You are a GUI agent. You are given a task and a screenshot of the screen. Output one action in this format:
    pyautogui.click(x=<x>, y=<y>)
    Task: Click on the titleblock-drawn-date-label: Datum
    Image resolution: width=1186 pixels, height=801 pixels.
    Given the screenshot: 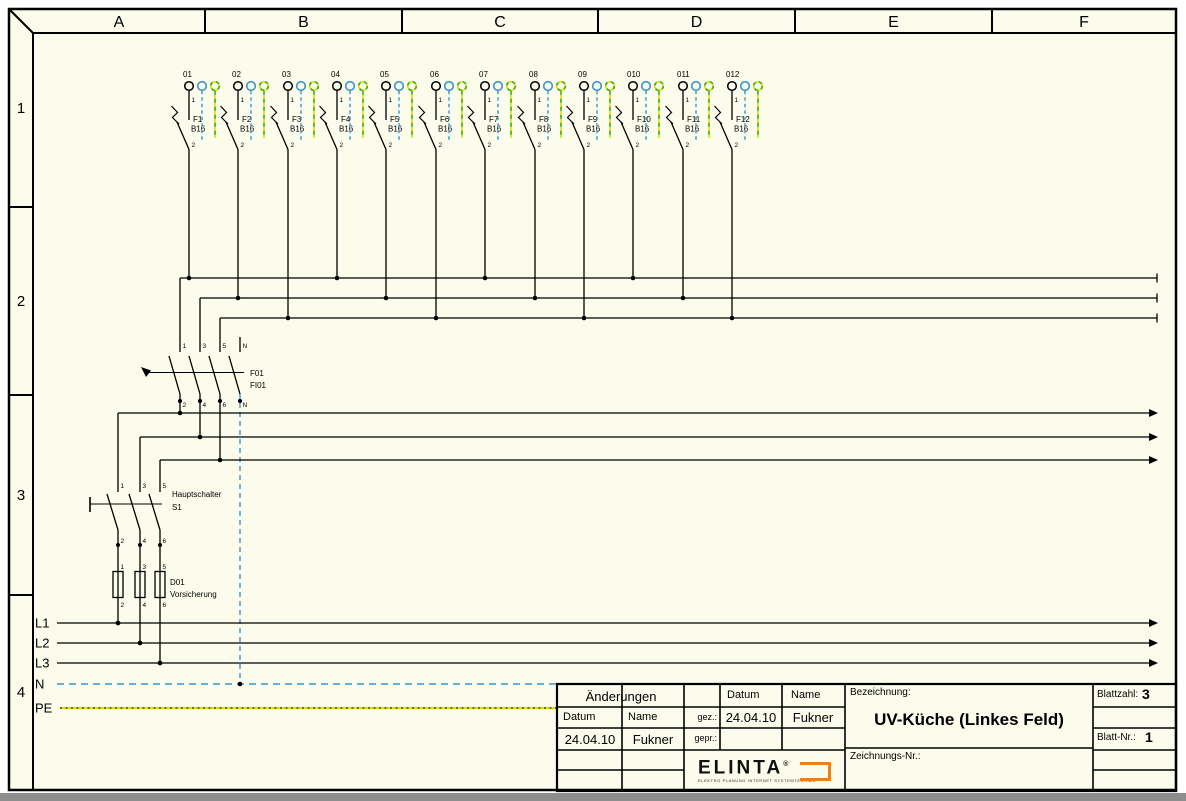 What is the action you would take?
    pyautogui.click(x=743, y=695)
    